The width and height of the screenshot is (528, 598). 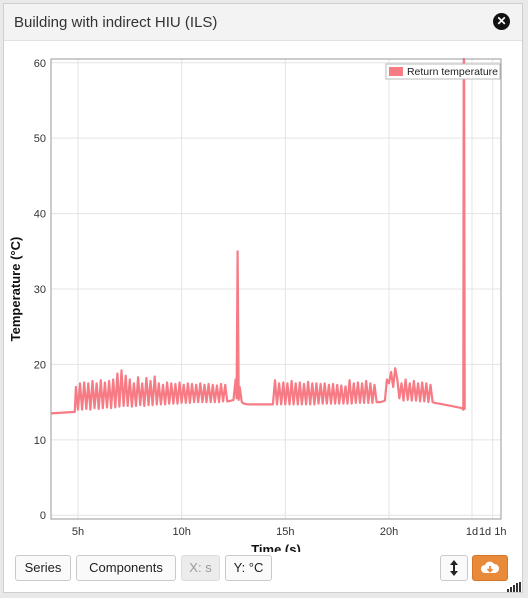 What do you see at coordinates (248, 568) in the screenshot?
I see `y-unit-button: Y: °C` at bounding box center [248, 568].